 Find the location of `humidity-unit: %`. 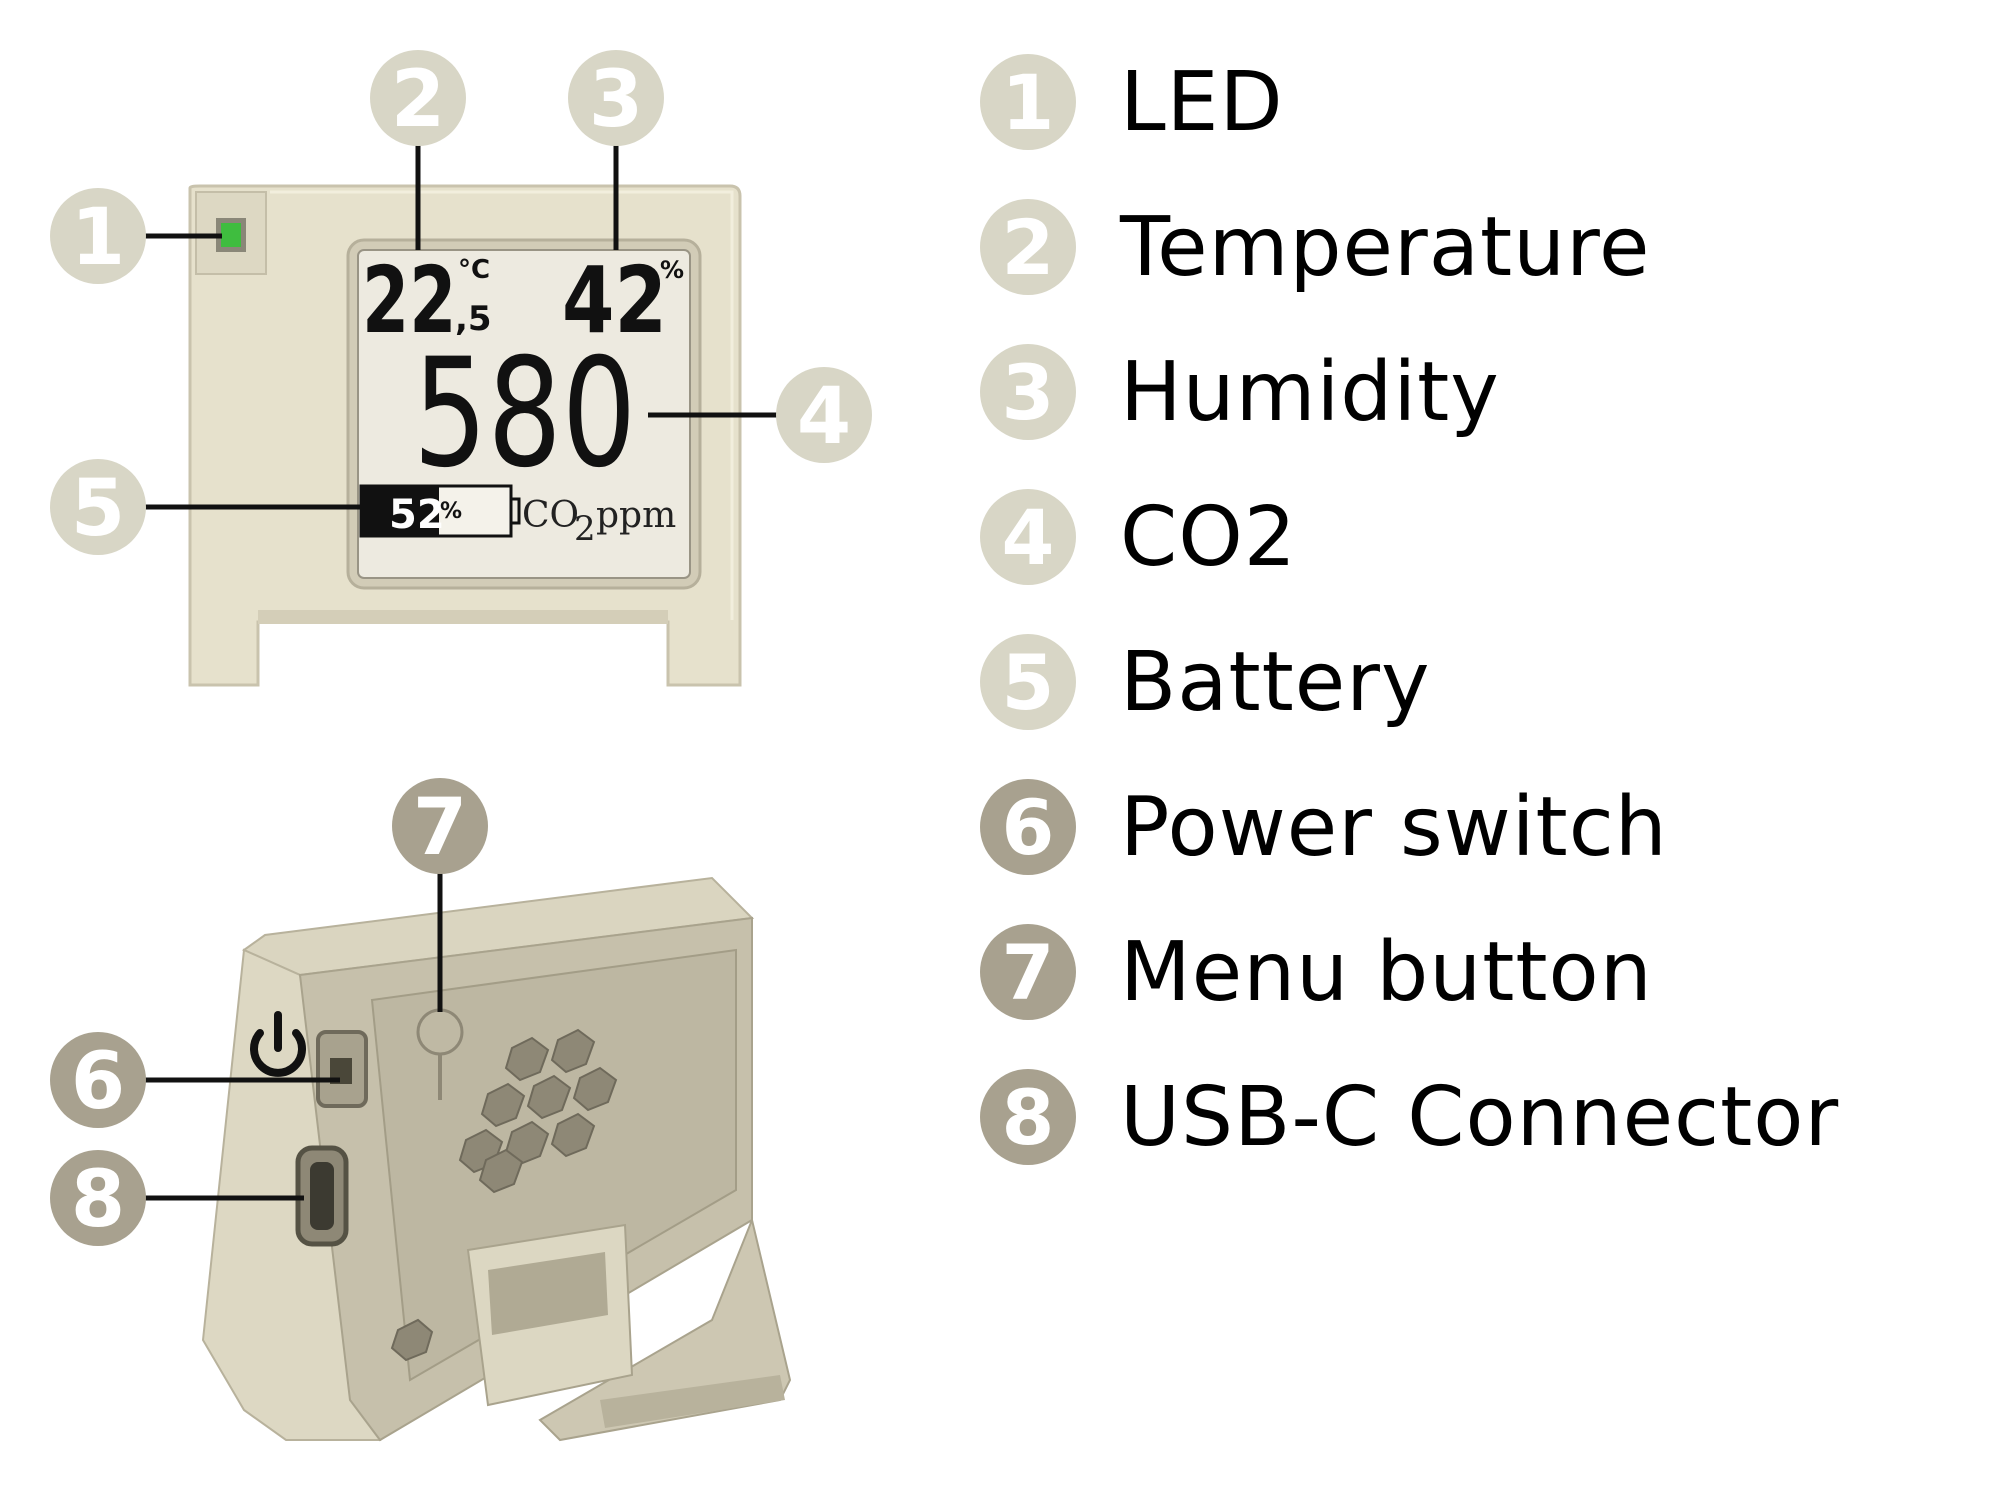

humidity-unit: % is located at coordinates (672, 270).